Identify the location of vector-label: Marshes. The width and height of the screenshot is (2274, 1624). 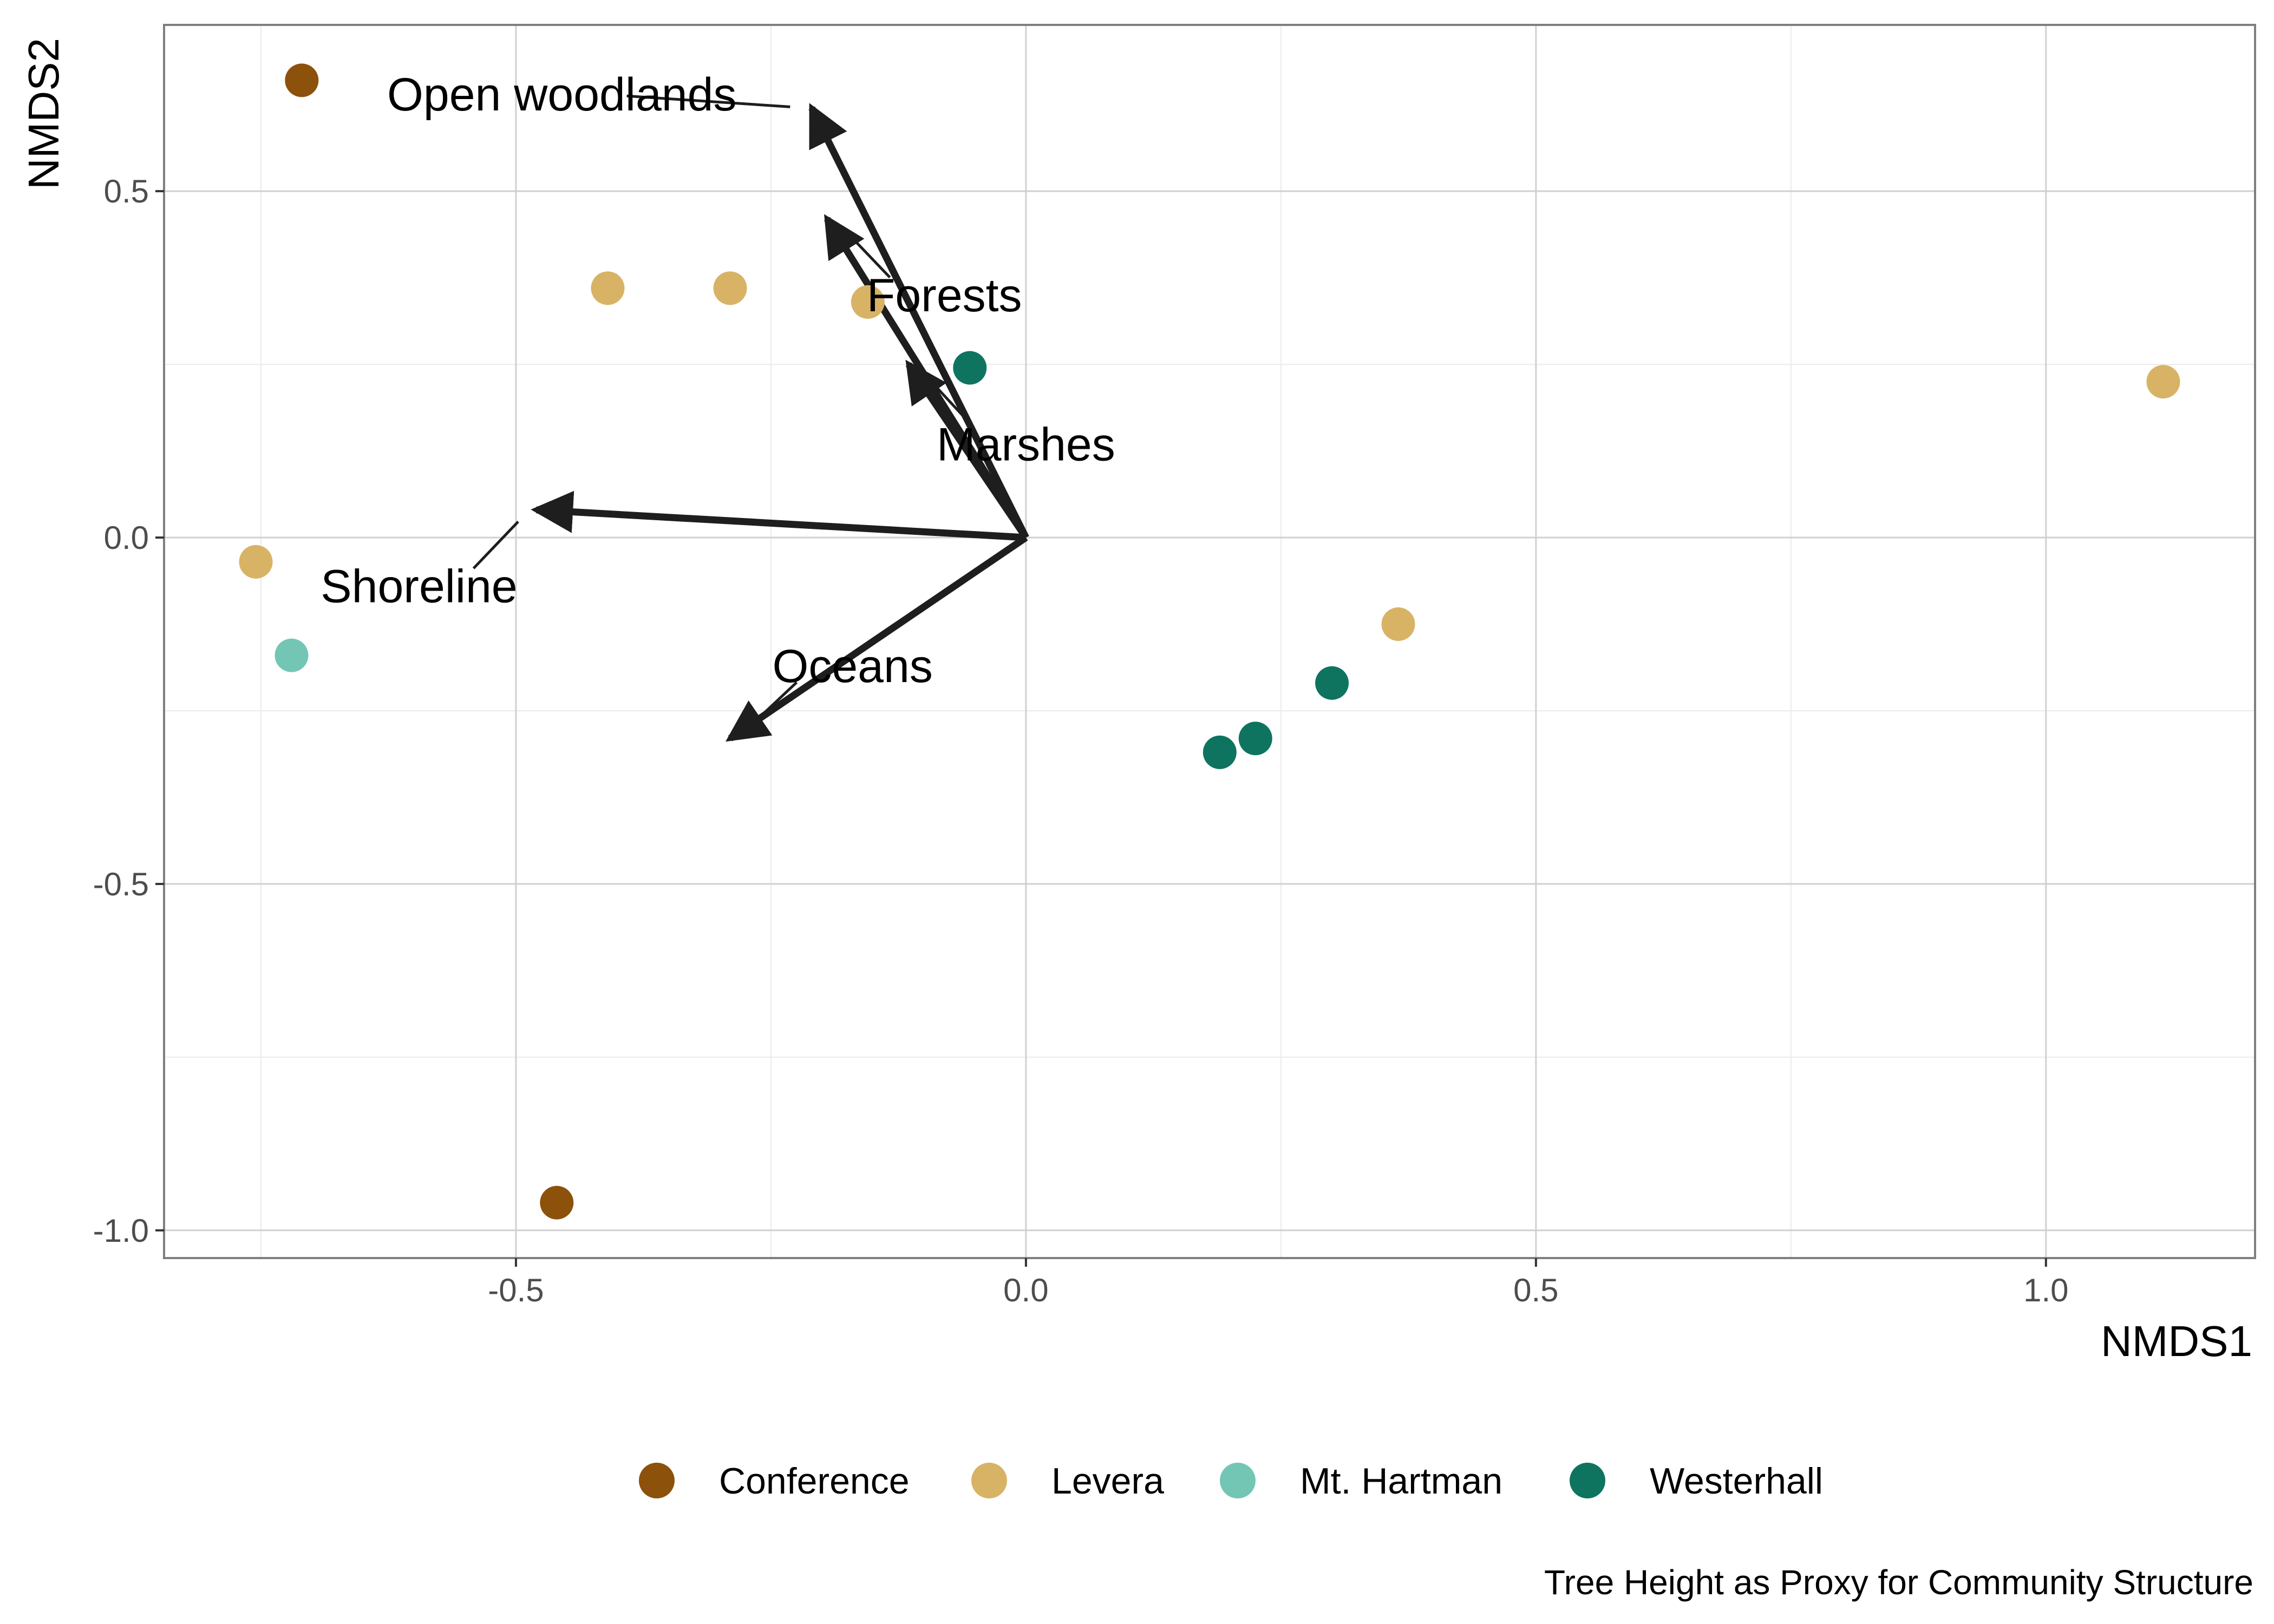
(1026, 444).